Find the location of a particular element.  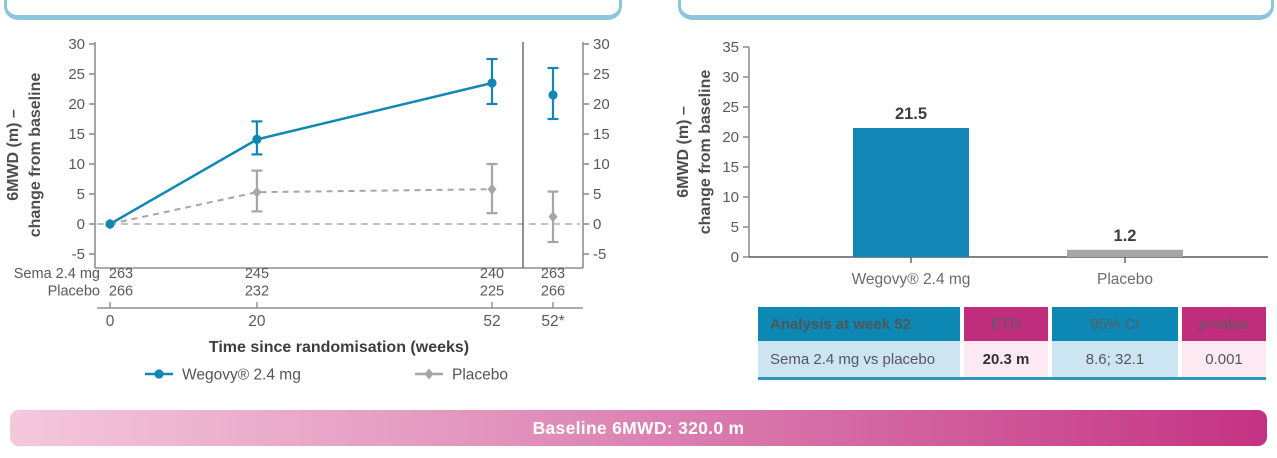

svg-text: 52* is located at coordinates (552, 321).